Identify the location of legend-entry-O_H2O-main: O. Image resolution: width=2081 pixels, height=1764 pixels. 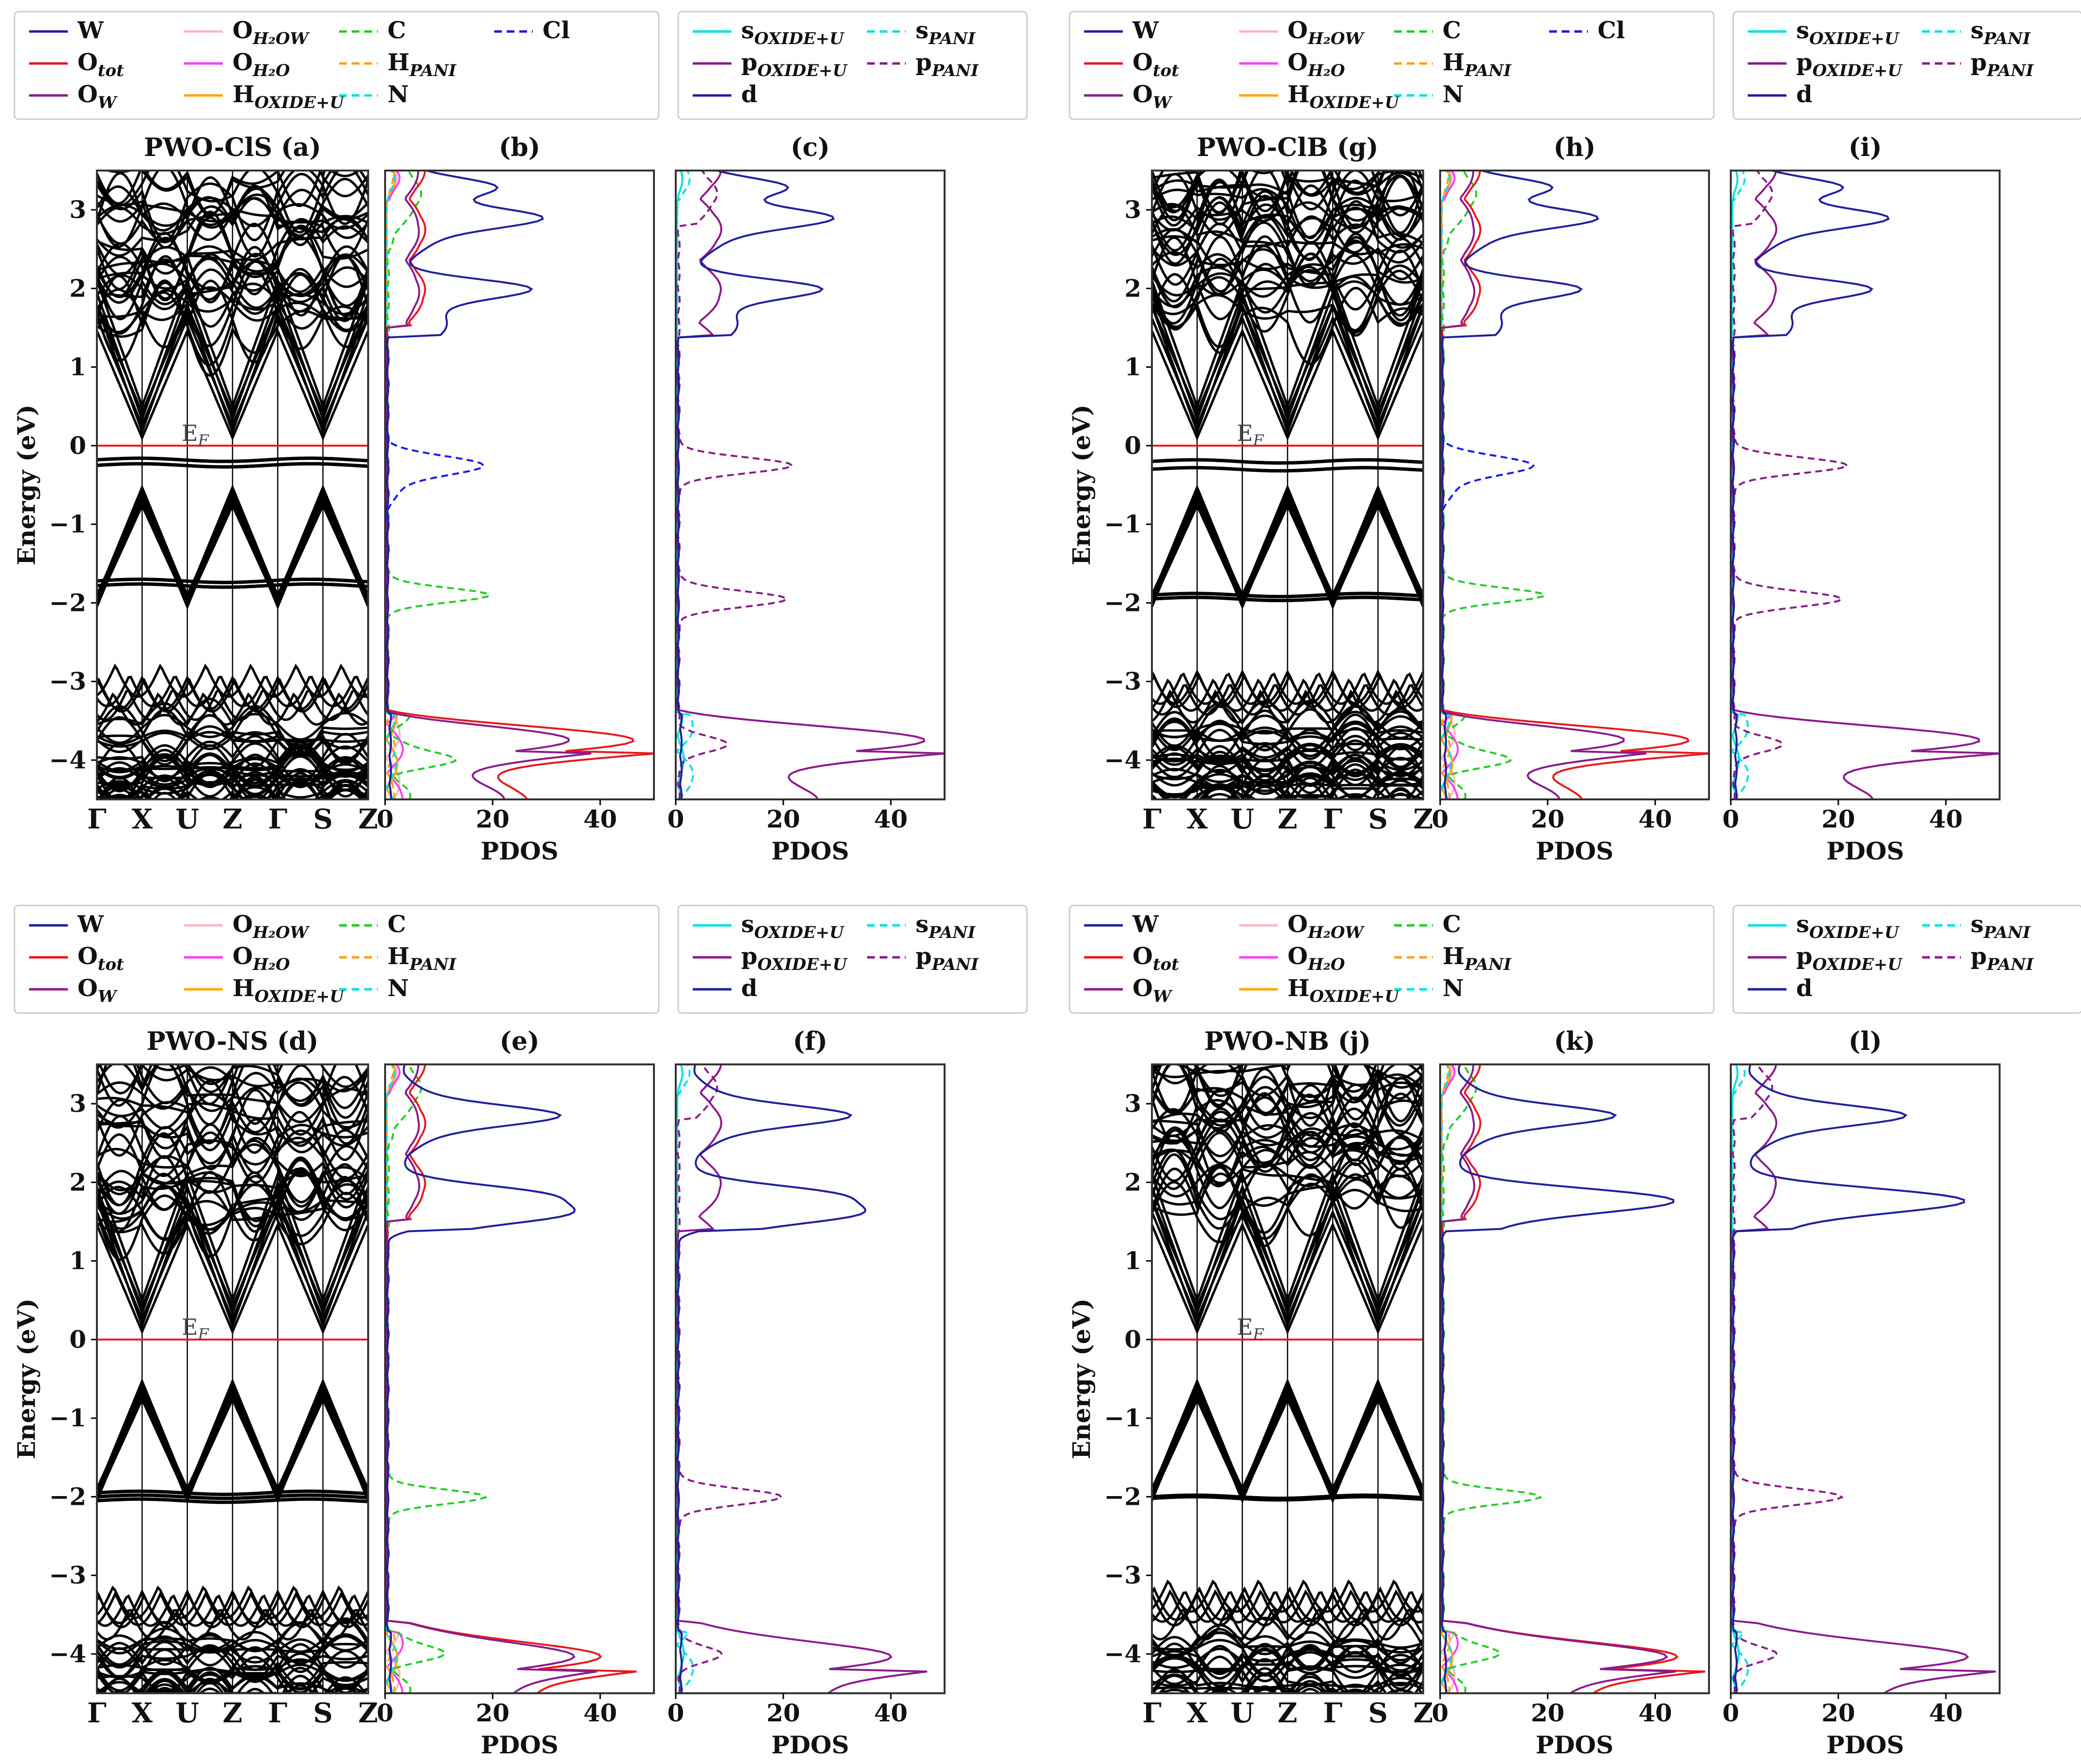
(243, 62).